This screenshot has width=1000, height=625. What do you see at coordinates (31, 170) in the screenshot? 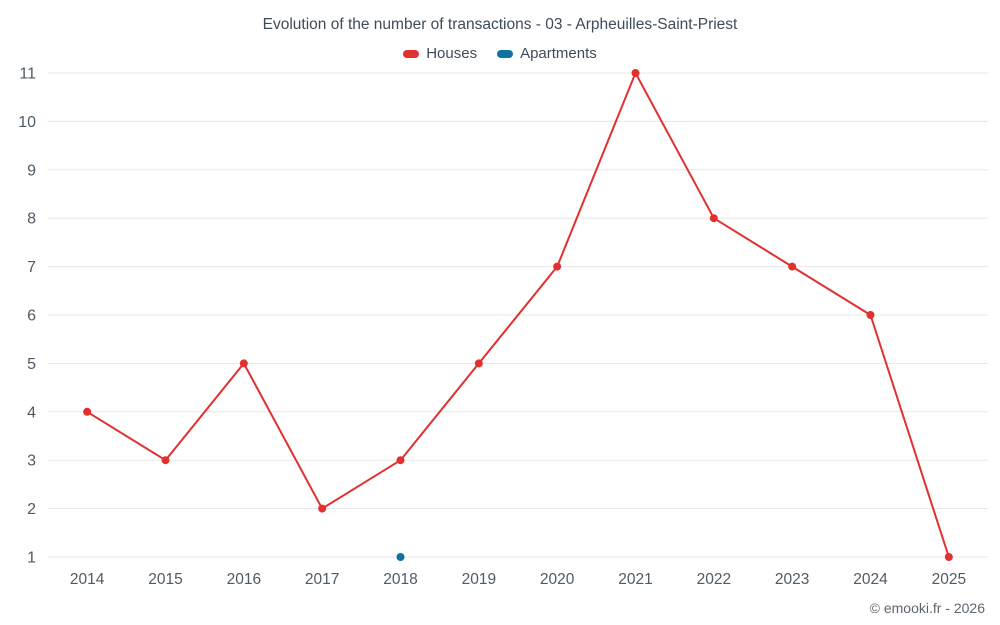
I see `y-tick-label: 9` at bounding box center [31, 170].